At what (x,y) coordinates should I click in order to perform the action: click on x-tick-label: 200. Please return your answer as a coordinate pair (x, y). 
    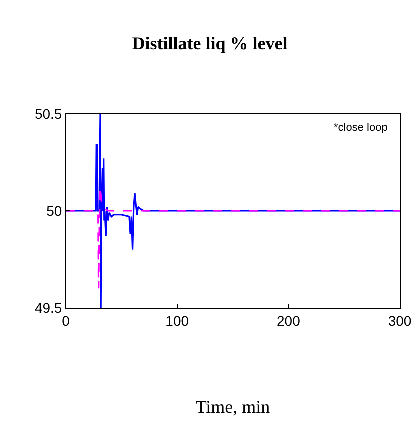
    Looking at the image, I should click on (288, 320).